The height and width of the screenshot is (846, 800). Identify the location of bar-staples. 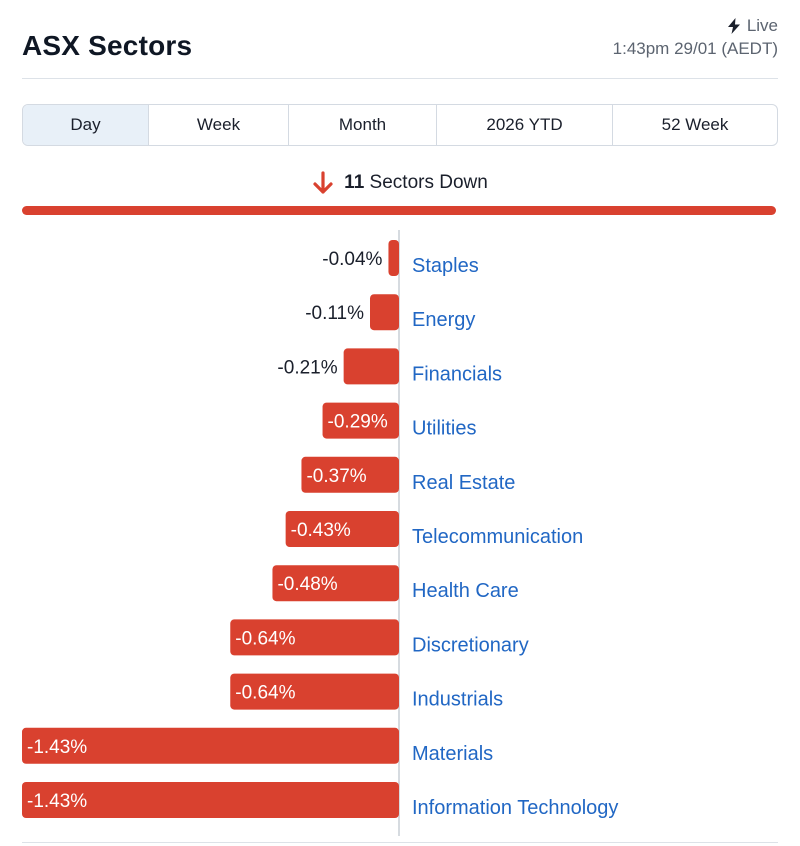
(393, 258).